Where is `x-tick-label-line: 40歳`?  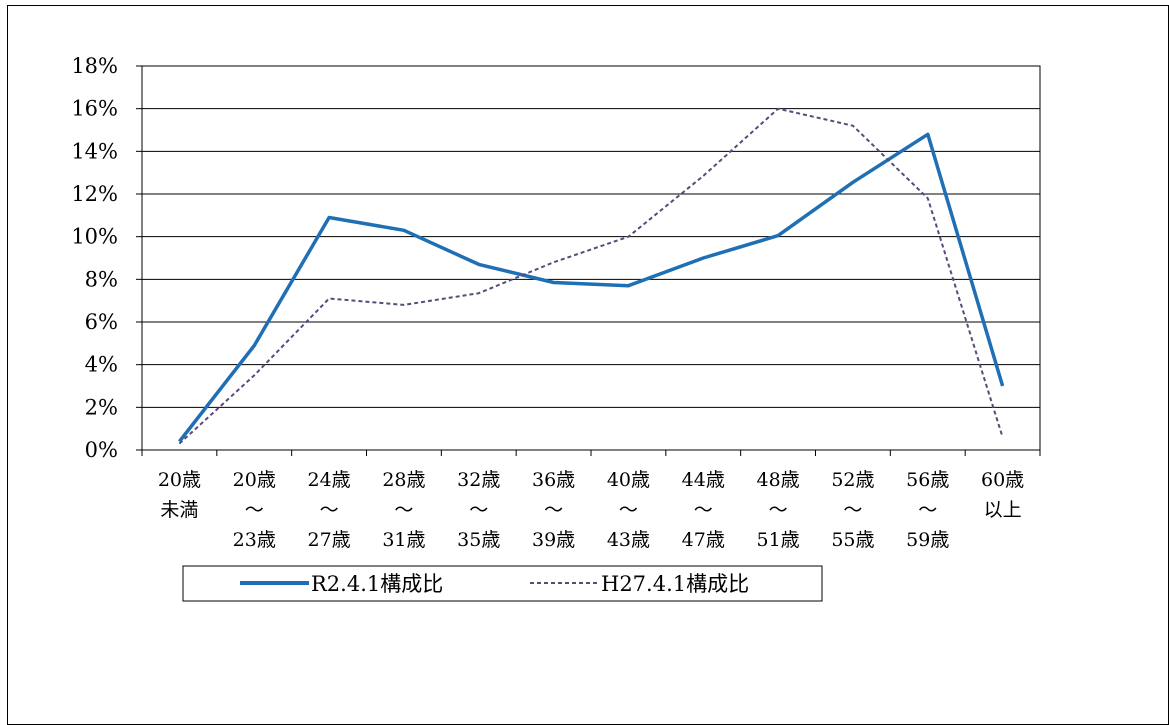
x-tick-label-line: 40歳 is located at coordinates (628, 480).